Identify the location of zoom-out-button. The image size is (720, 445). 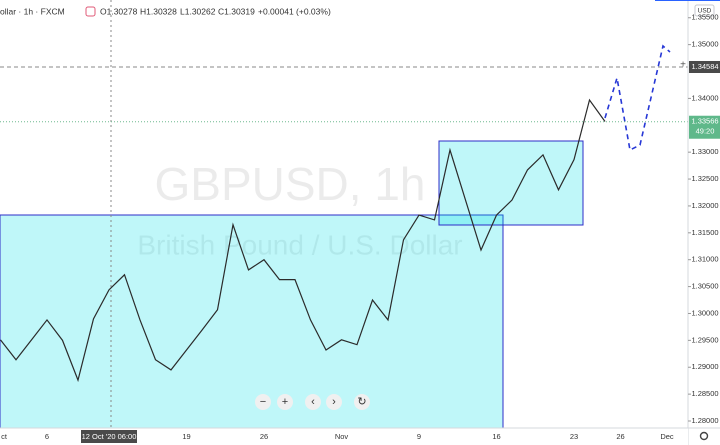
(263, 402).